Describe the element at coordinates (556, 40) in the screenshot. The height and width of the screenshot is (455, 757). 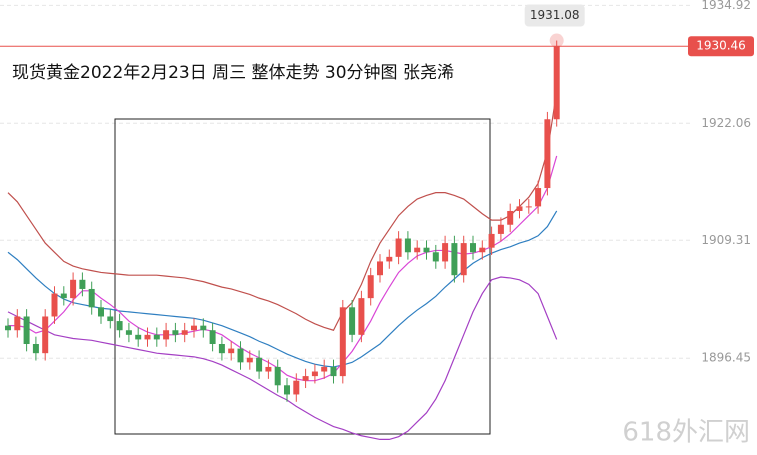
I see `high-glow` at that location.